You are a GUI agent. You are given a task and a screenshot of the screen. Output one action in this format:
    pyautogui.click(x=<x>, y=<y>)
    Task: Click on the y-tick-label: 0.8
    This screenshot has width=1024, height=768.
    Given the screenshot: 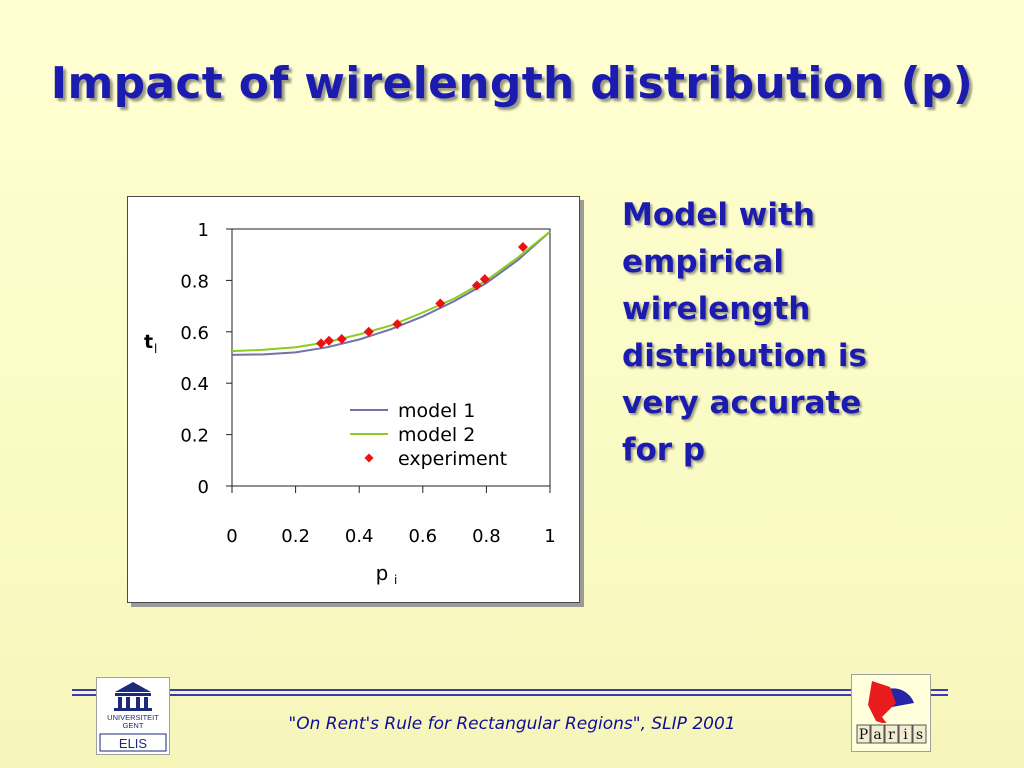 What is the action you would take?
    pyautogui.click(x=194, y=281)
    